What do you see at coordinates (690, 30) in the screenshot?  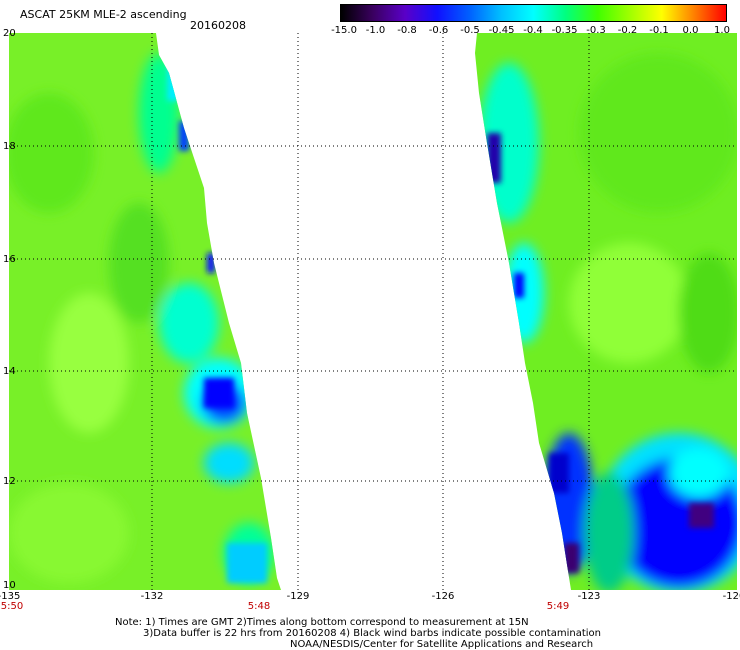 I see `colorbar-label: 0.0` at bounding box center [690, 30].